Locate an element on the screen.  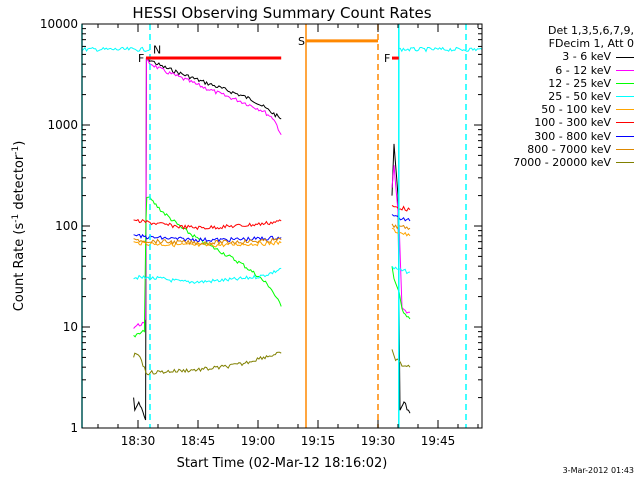
chart-title: HESSI Observing Summary Count Rates is located at coordinates (281, 13).